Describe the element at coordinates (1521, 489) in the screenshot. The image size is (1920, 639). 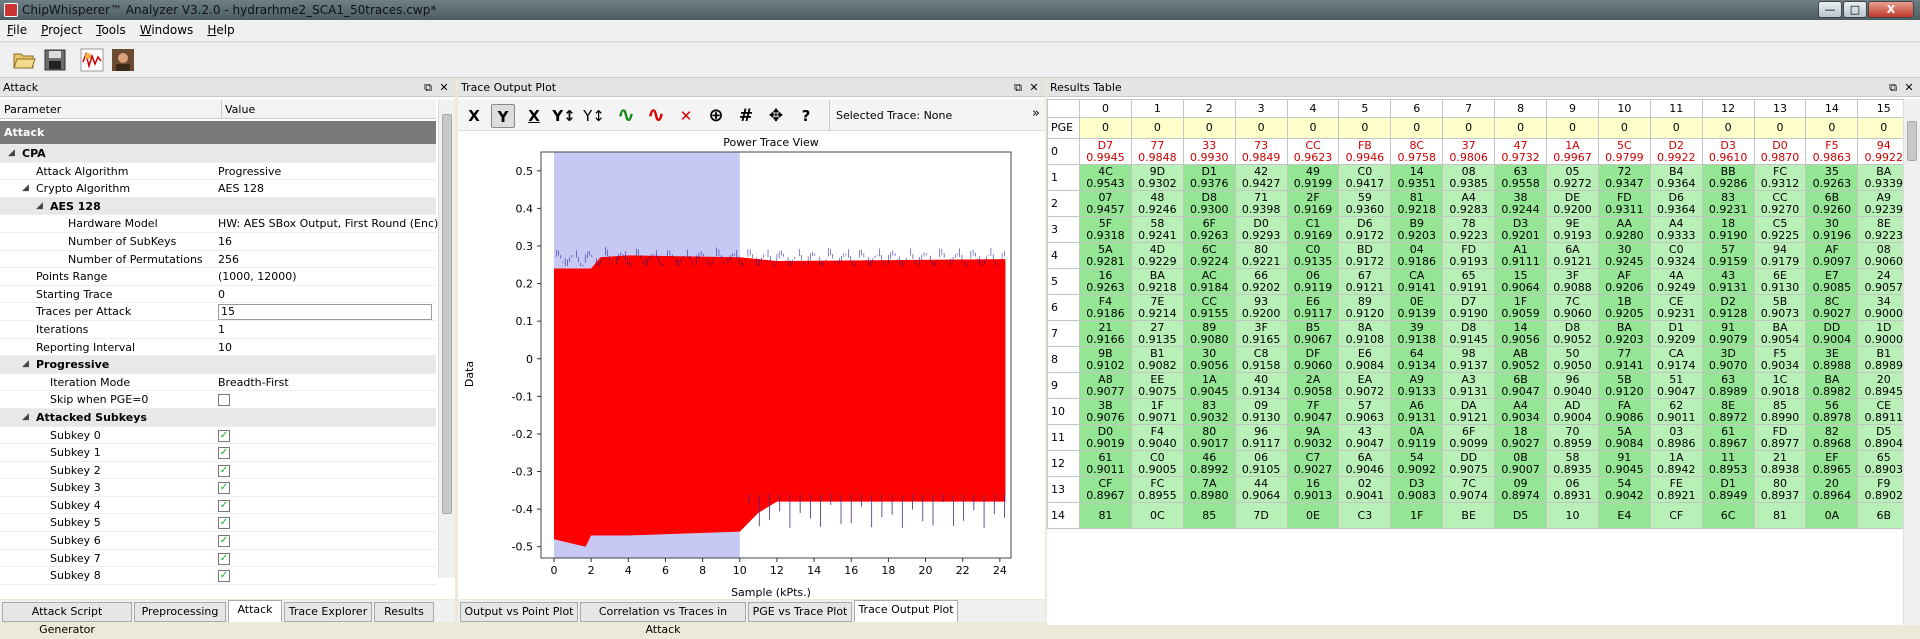
I see `result-cell: 09 0.8974` at that location.